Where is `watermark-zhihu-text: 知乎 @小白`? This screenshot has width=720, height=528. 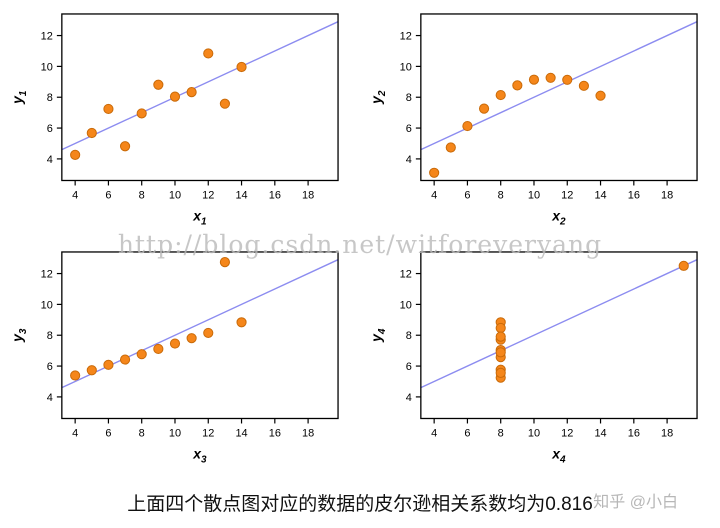
watermark-zhihu-text: 知乎 @小白 is located at coordinates (635, 502).